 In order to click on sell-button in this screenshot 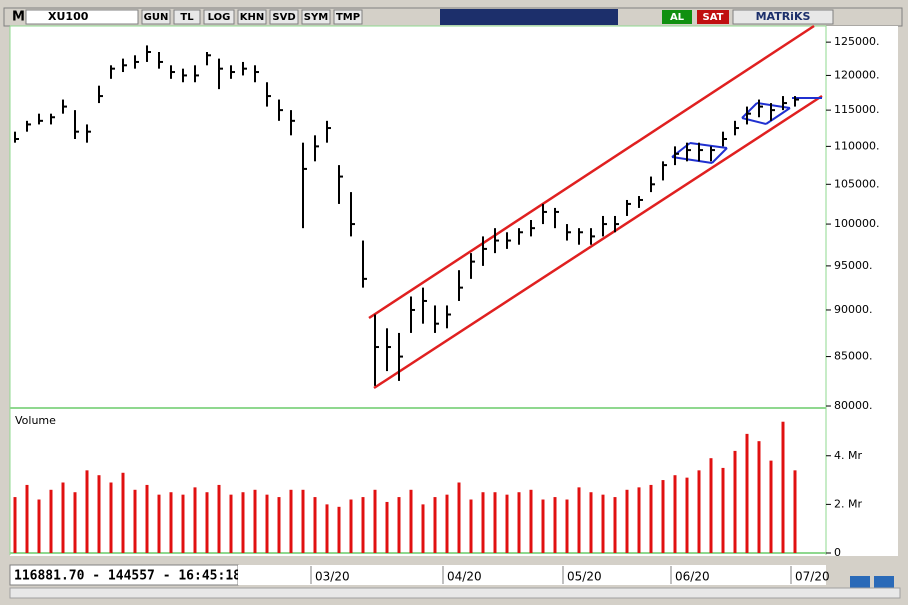, I will do `click(713, 17)`.